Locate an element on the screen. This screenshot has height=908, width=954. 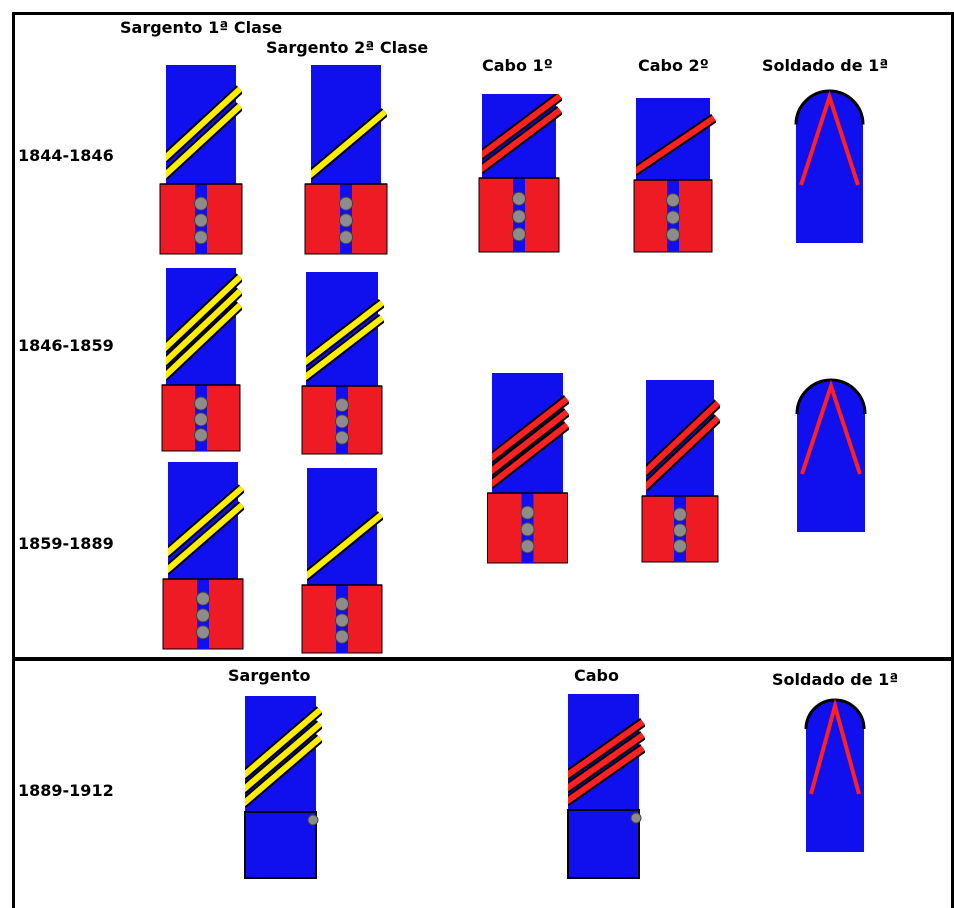
period-label-1859: 1859-1889 is located at coordinates (66, 543).